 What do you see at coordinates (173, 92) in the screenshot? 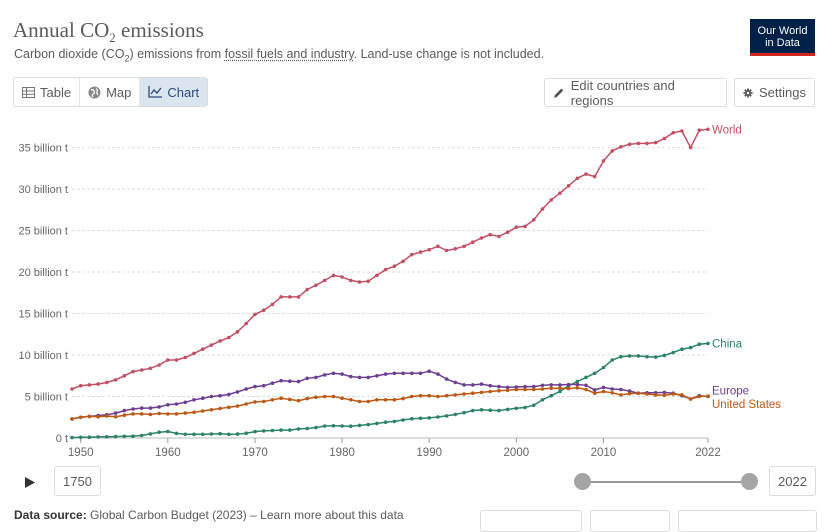
I see `tab-chart: Chart` at bounding box center [173, 92].